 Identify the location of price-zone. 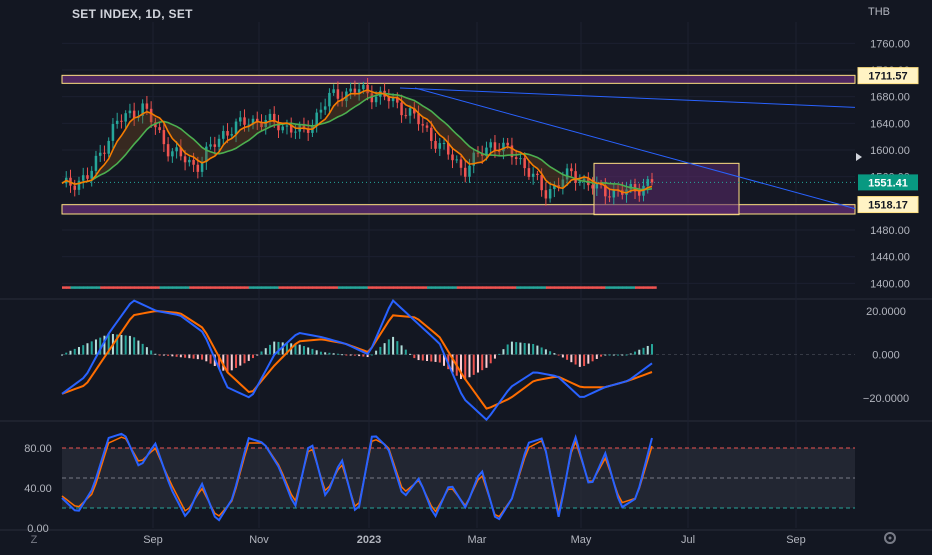
(458, 209).